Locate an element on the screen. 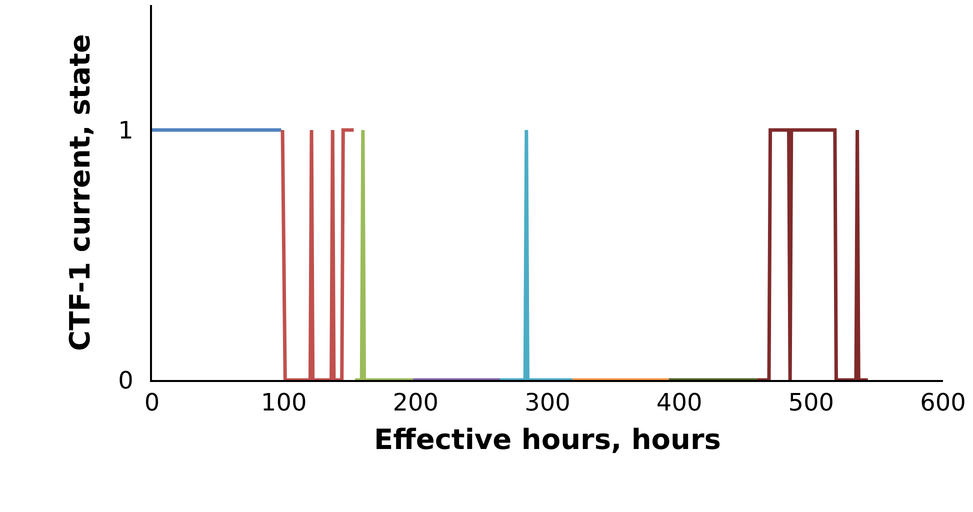  x-tick-label: 600 is located at coordinates (943, 402).